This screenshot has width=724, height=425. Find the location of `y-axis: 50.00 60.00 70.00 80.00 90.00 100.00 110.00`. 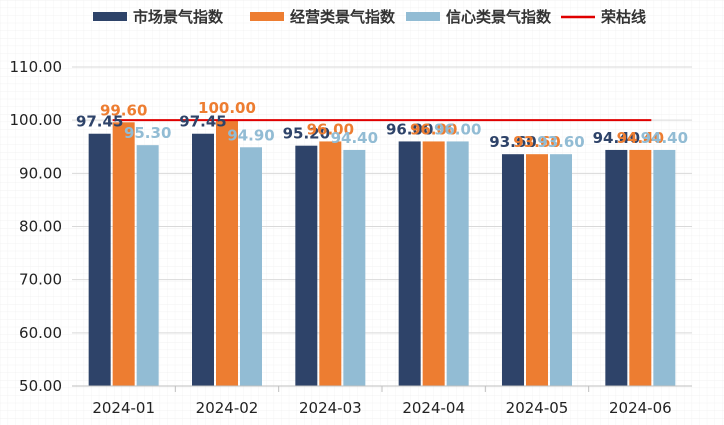

y-axis: 50.00 60.00 70.00 80.00 90.00 100.00 110.00 is located at coordinates (36, 226).